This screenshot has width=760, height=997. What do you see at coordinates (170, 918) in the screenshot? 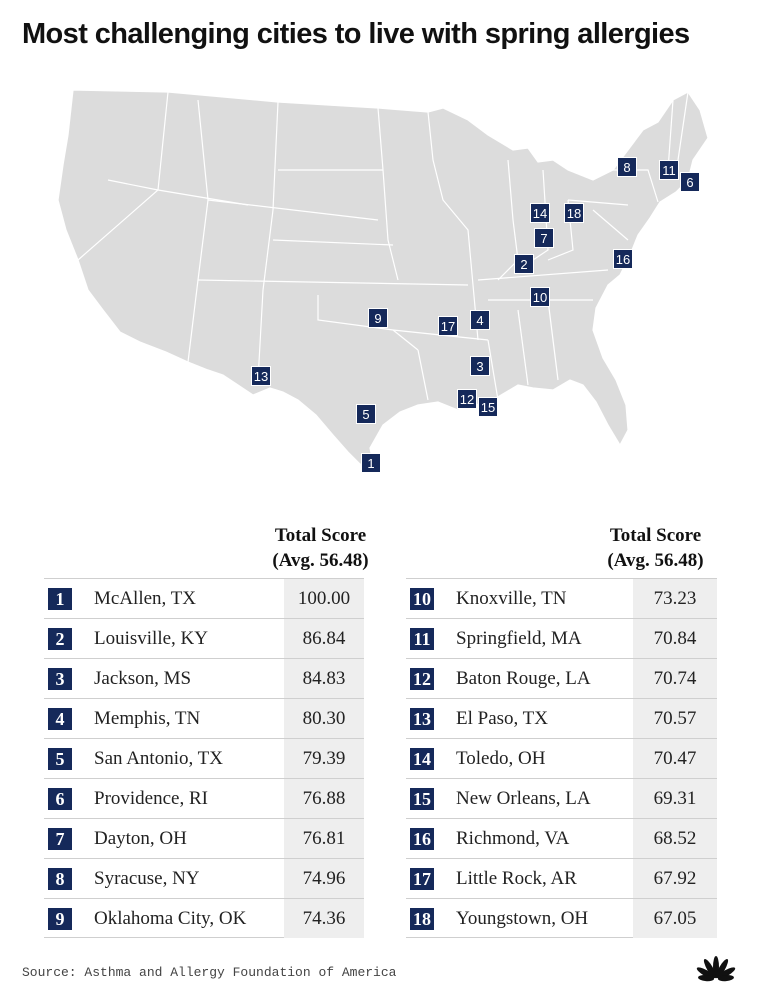
I see `city-name: Oklahoma City, OK` at bounding box center [170, 918].